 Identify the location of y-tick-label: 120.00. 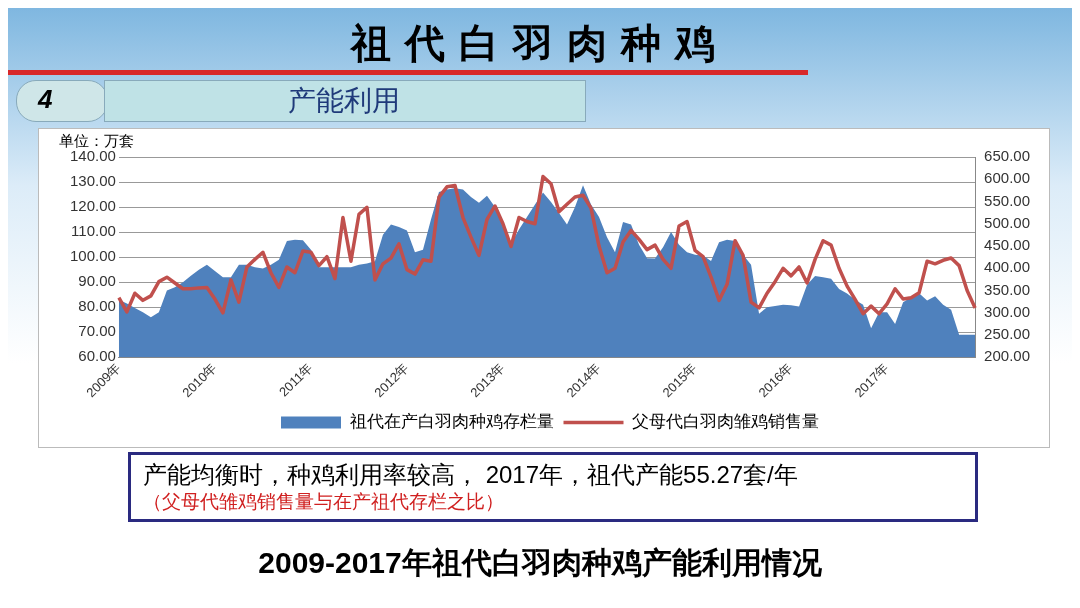
(92, 206).